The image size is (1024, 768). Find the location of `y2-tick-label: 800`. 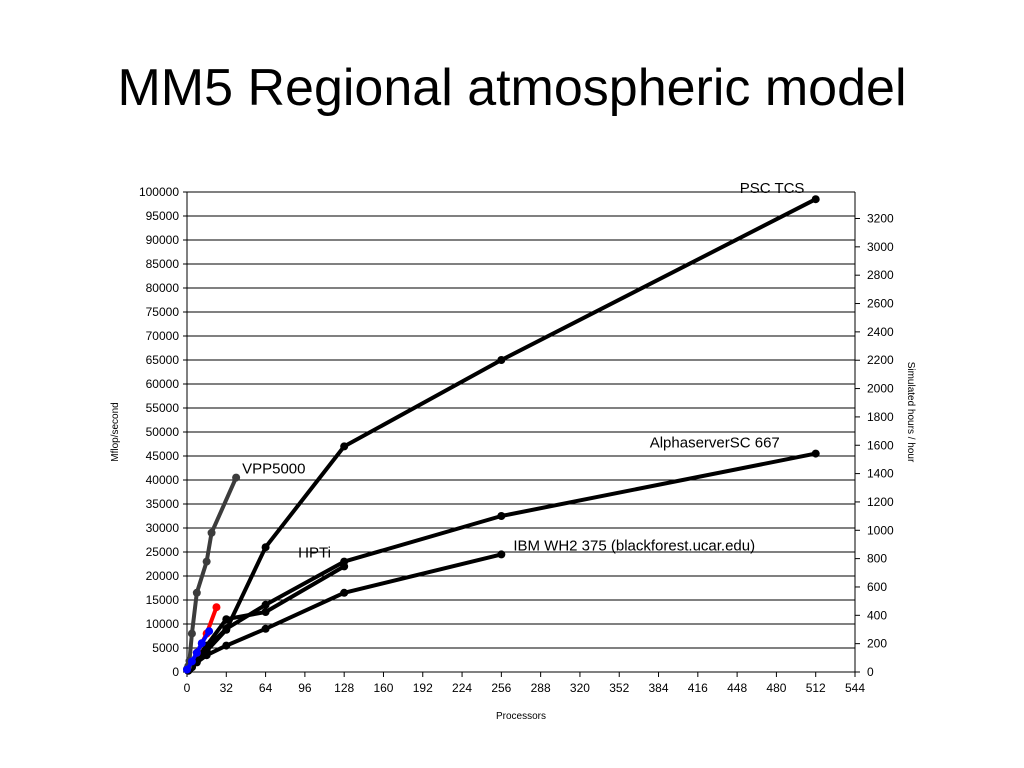

y2-tick-label: 800 is located at coordinates (877, 559).